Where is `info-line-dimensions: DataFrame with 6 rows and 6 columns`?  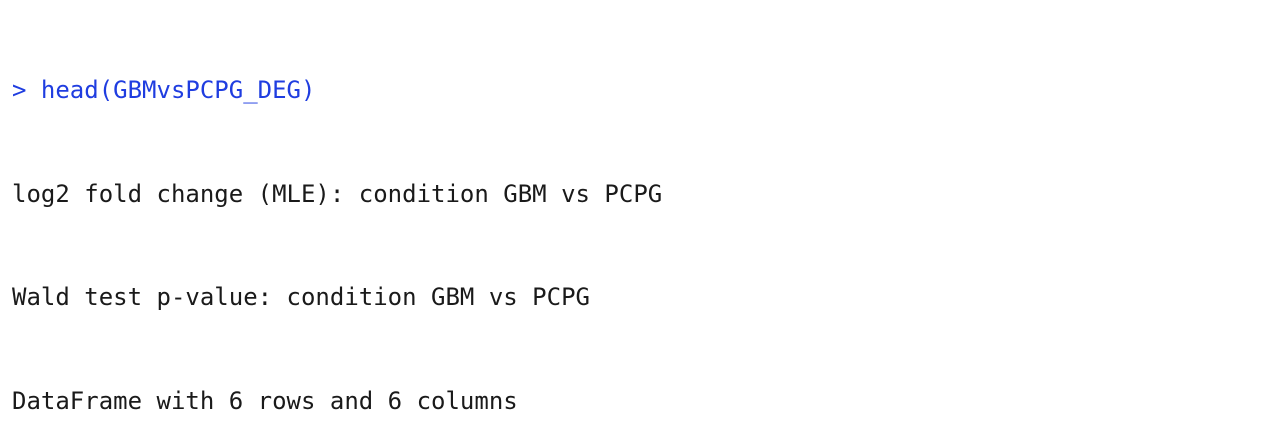 info-line-dimensions: DataFrame with 6 rows and 6 columns is located at coordinates (265, 400).